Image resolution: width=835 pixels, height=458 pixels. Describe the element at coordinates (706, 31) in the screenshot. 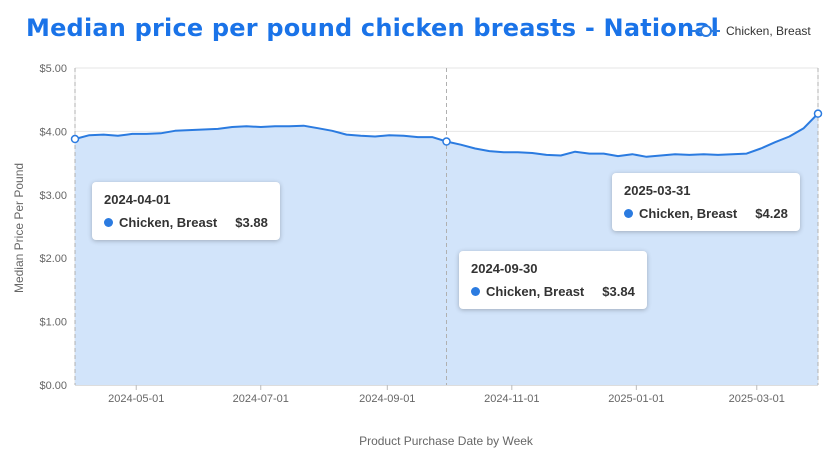

I see `legend-marker-icon` at that location.